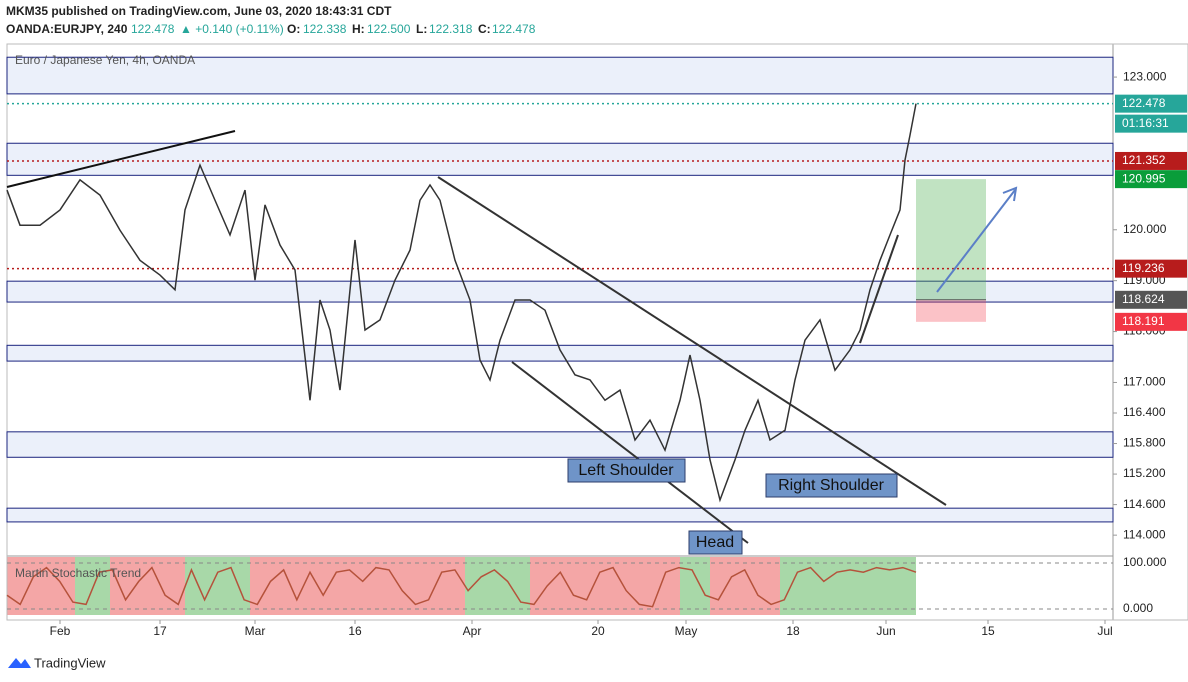  Describe the element at coordinates (355, 631) in the screenshot. I see `x-tick-label: 16` at that location.